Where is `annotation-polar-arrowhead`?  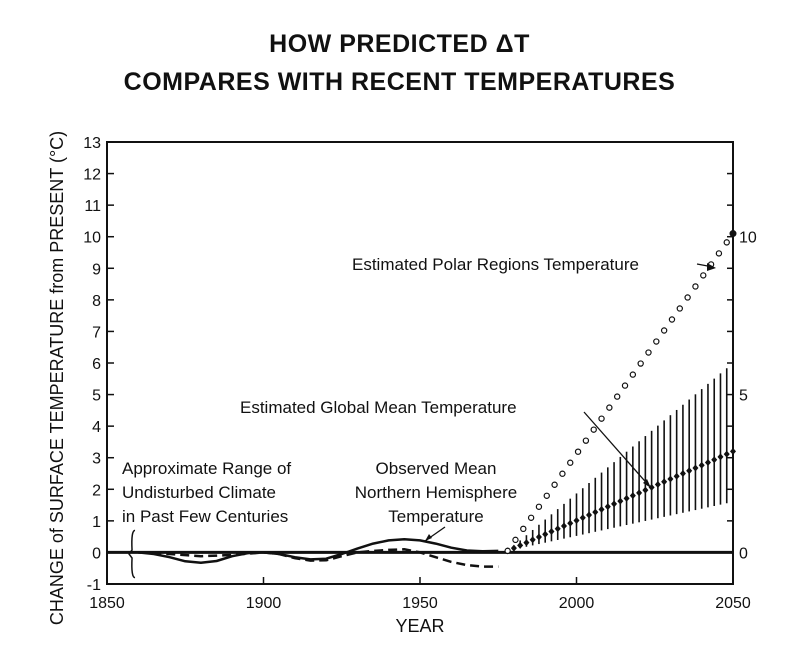
annotation-polar-arrowhead is located at coordinates (711, 267).